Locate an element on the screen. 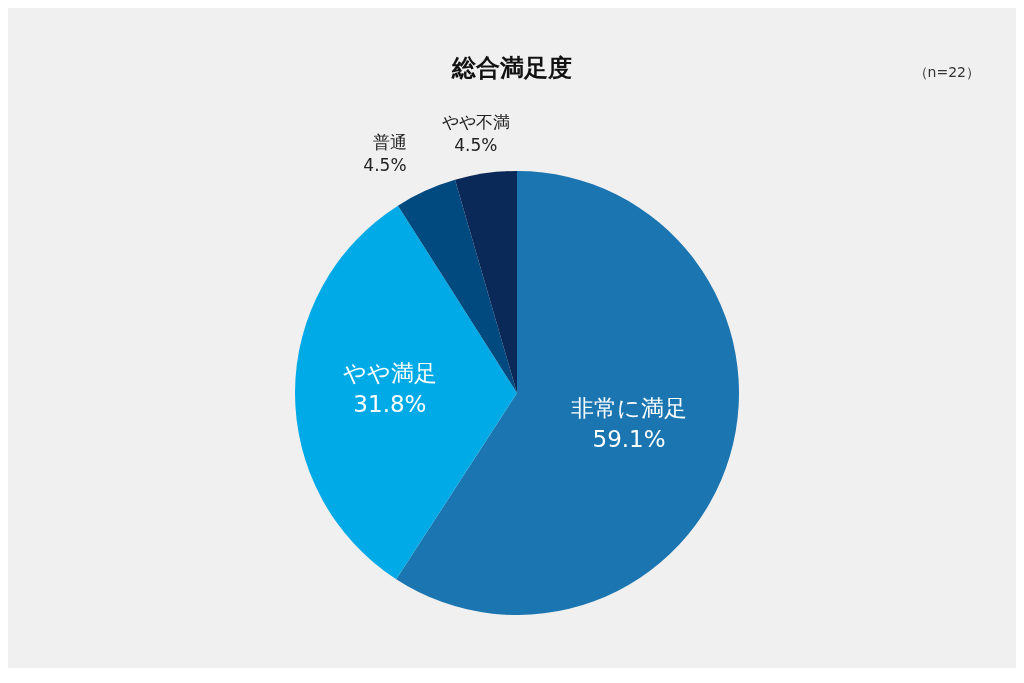  slice-label: 非常に満足 is located at coordinates (629, 407).